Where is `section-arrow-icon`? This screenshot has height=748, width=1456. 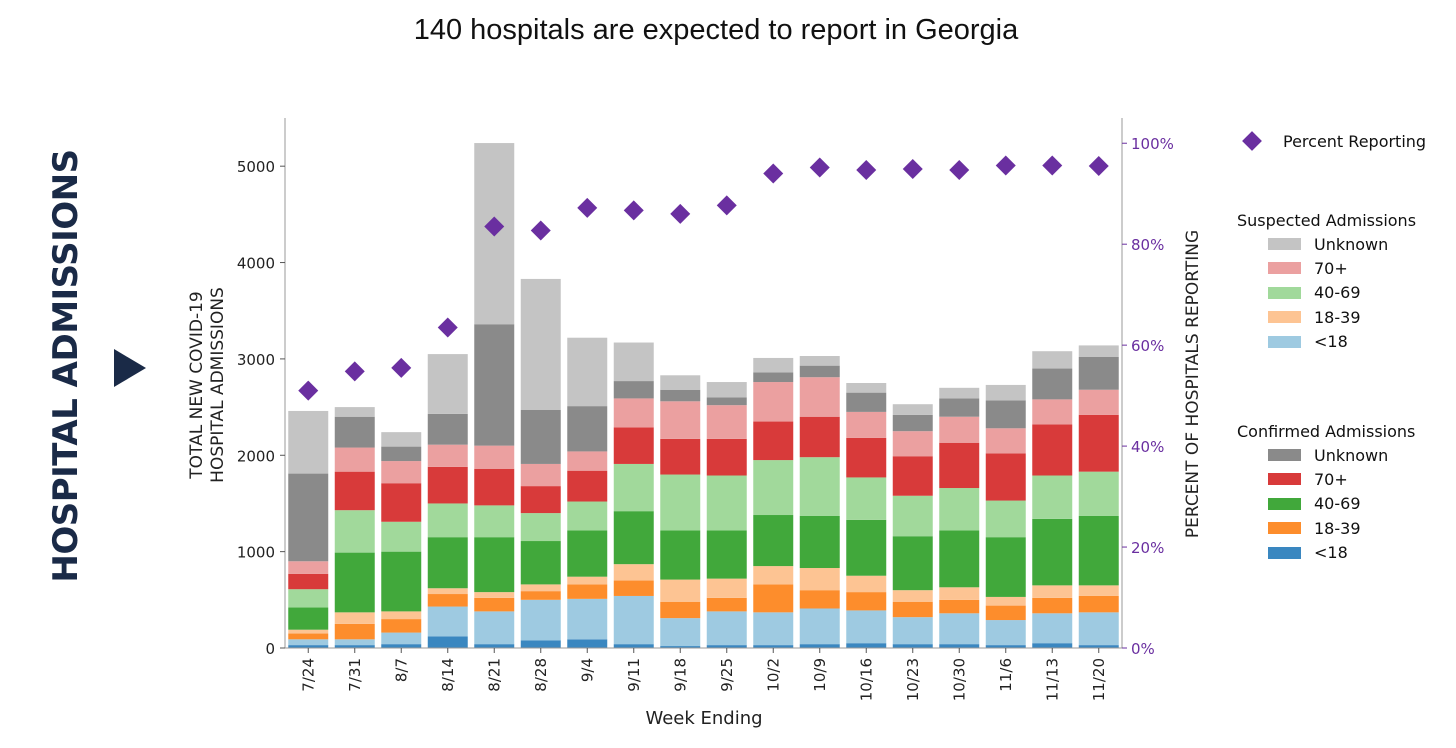 section-arrow-icon is located at coordinates (130, 368).